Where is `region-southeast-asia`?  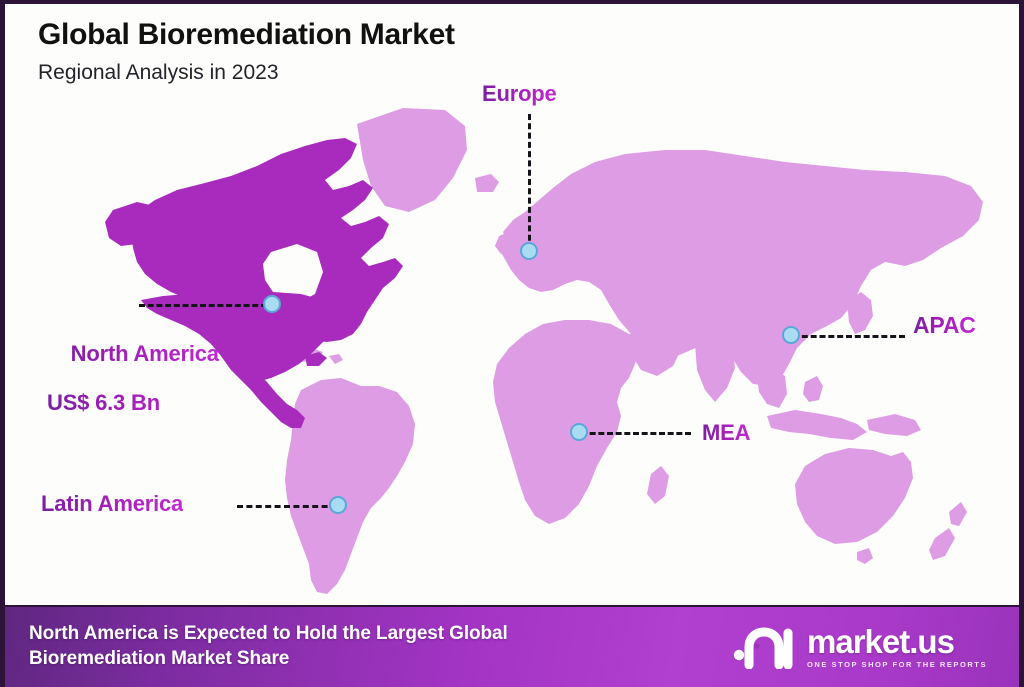
region-southeast-asia is located at coordinates (772, 388).